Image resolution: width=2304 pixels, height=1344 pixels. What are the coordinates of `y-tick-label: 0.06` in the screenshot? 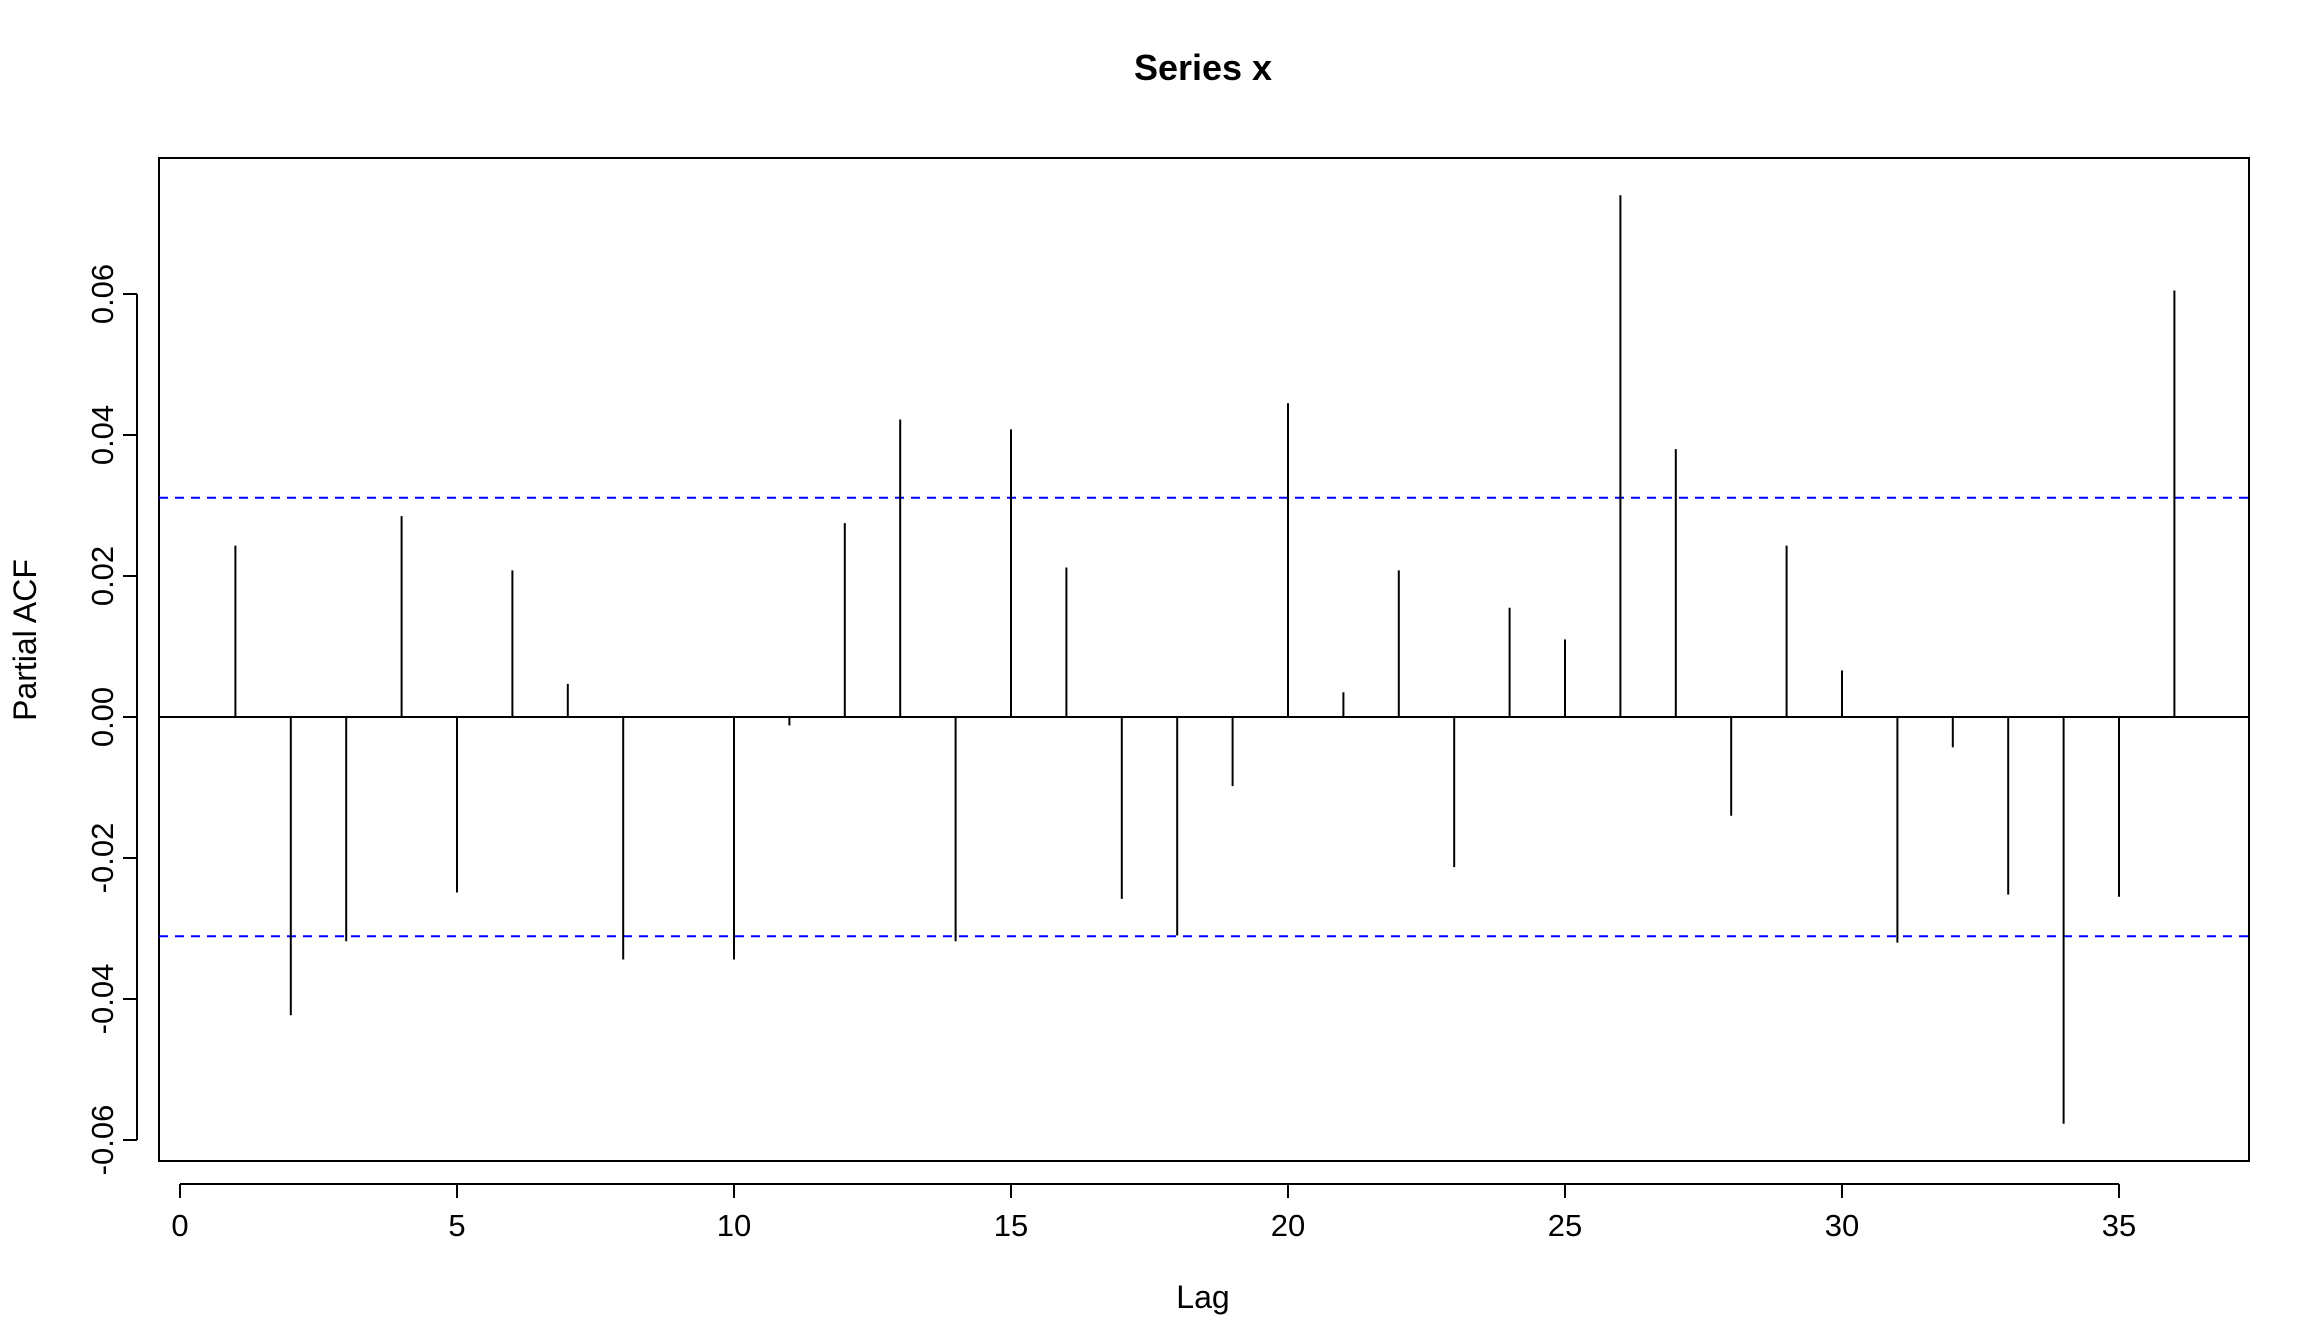 It's located at (102, 294).